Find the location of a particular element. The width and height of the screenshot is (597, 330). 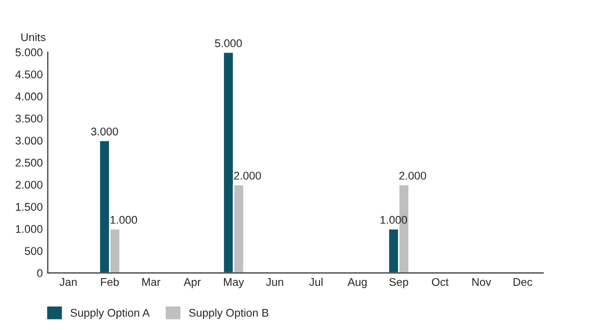

legend-label: Supply Option B is located at coordinates (228, 313).